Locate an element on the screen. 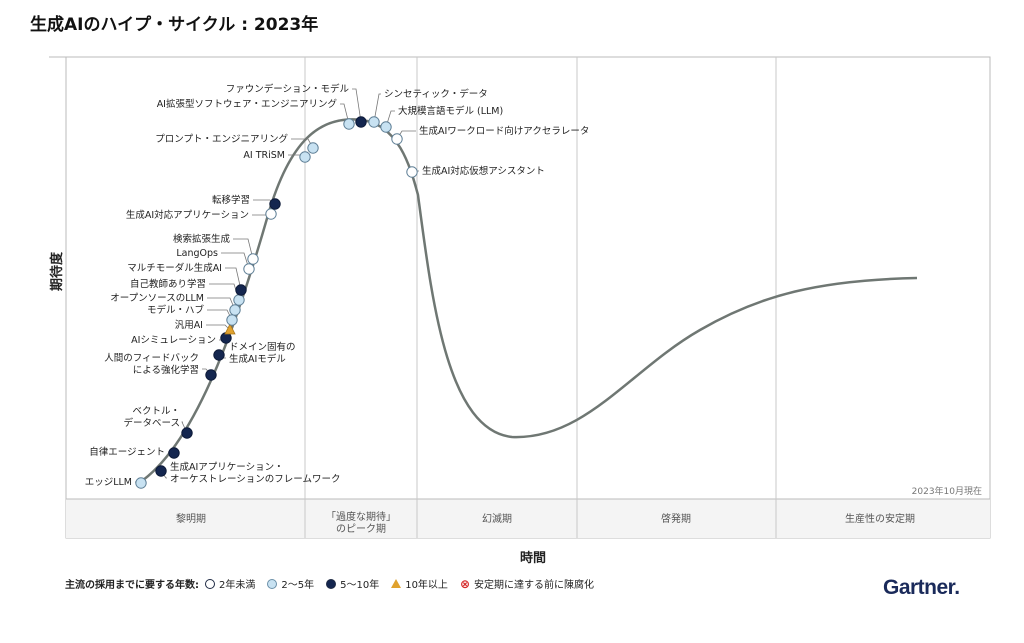 This screenshot has width=1024, height=643. point-label: 自己教師あり学習 is located at coordinates (168, 284).